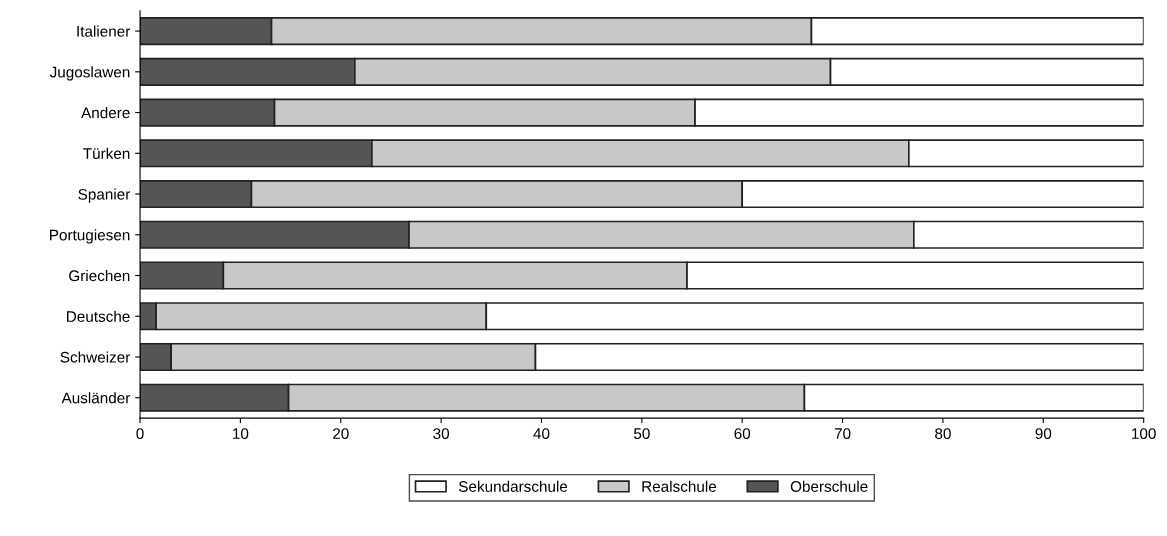 The image size is (1167, 536). What do you see at coordinates (742, 434) in the screenshot?
I see `x-tick-label: 60` at bounding box center [742, 434].